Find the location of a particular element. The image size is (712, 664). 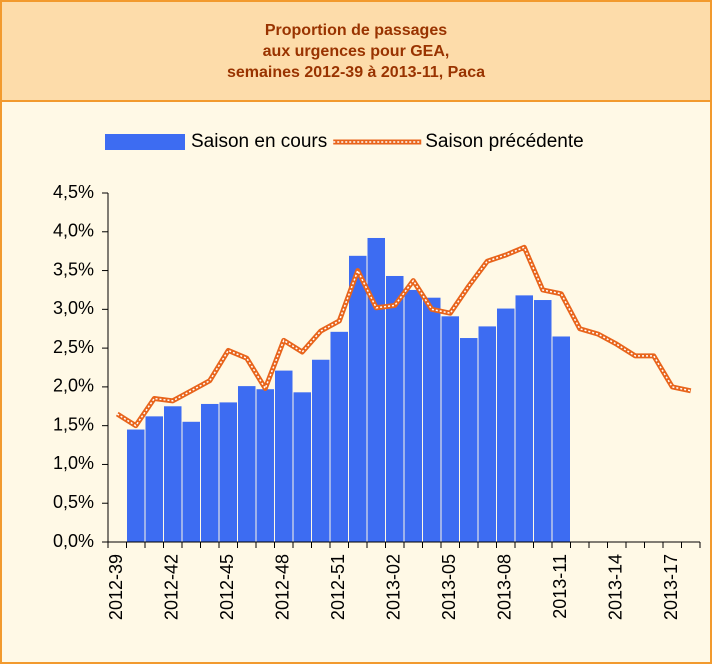

x-tick-label: 2012-39 is located at coordinates (116, 587).